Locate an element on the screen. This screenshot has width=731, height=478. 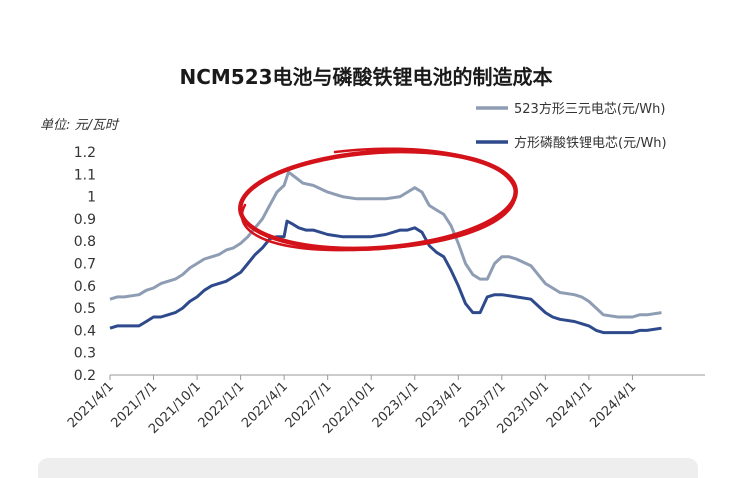
legend-label-ncm: 523方形三元电芯(元/Wh) is located at coordinates (589, 109).